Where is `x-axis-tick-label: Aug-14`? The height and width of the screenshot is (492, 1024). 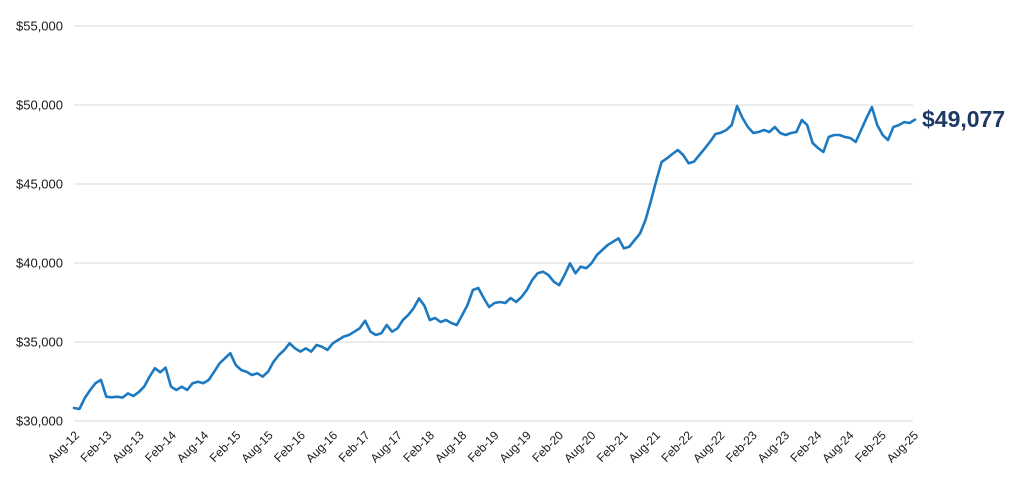
x-axis-tick-label: Aug-14 is located at coordinates (192, 446).